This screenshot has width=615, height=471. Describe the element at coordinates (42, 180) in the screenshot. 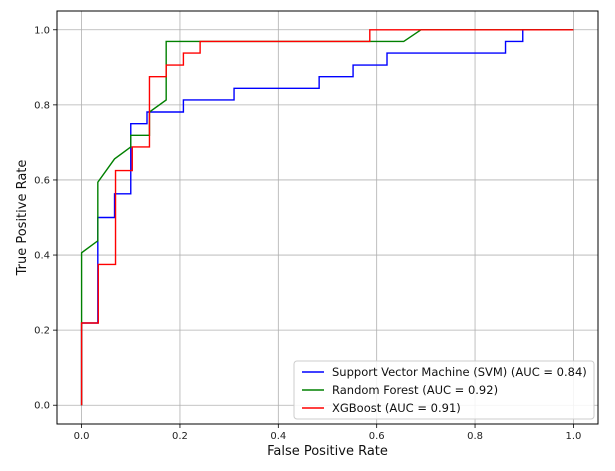

I see `y-tick-label: 0.6` at that location.